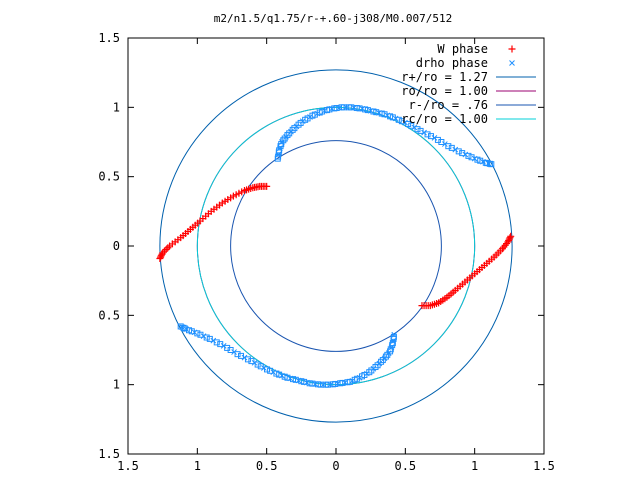 The width and height of the screenshot is (640, 480). What do you see at coordinates (462, 49) in the screenshot?
I see `legend-label-w-phase: W phase` at bounding box center [462, 49].